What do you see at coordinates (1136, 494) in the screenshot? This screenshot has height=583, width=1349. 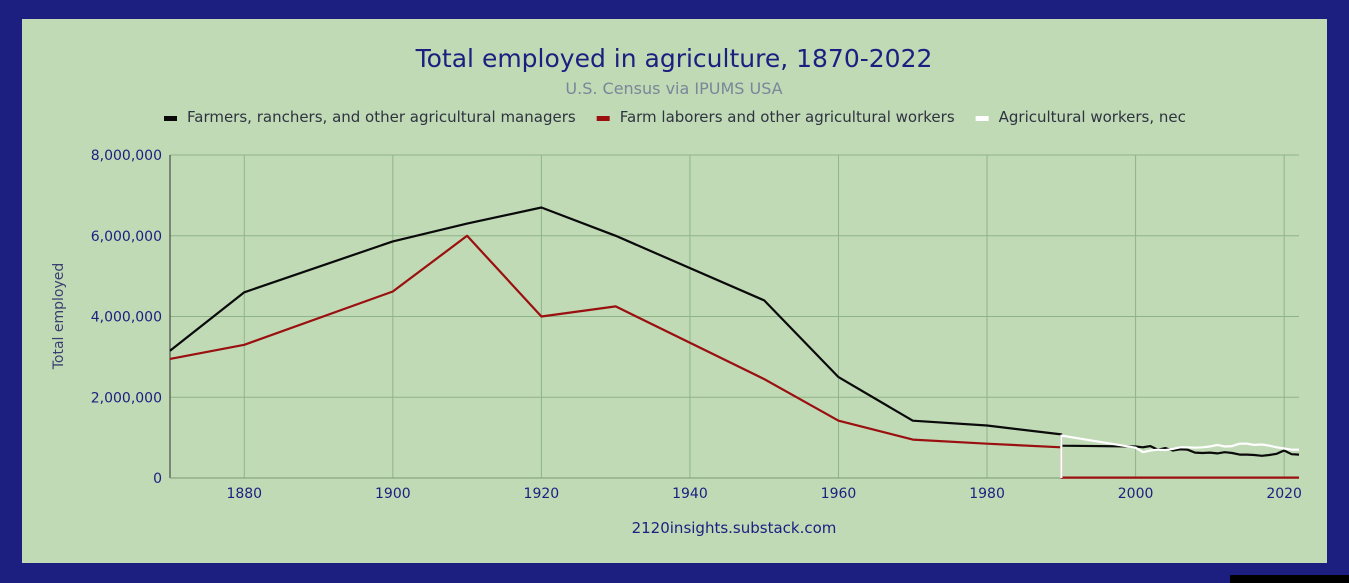 I see `x-tick-label: 2000` at bounding box center [1136, 494].